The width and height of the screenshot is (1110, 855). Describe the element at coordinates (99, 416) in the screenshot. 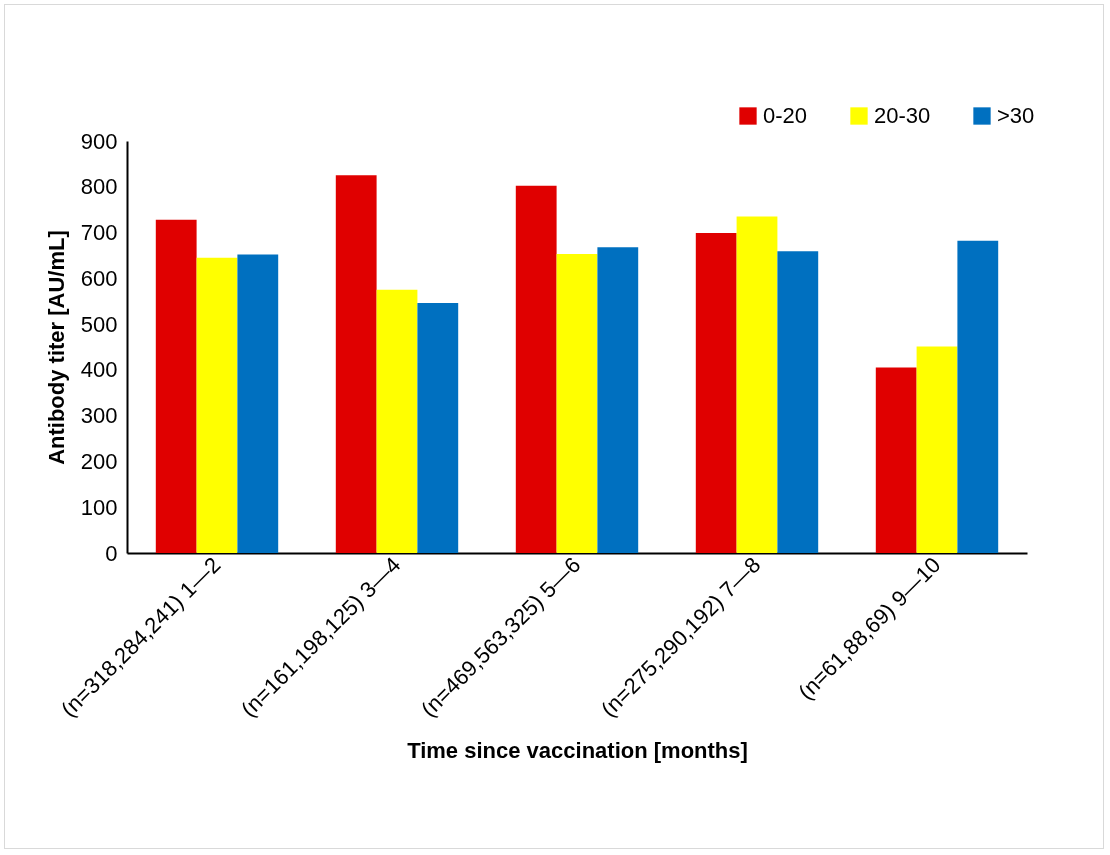

I see `y-tick-label: 300` at that location.